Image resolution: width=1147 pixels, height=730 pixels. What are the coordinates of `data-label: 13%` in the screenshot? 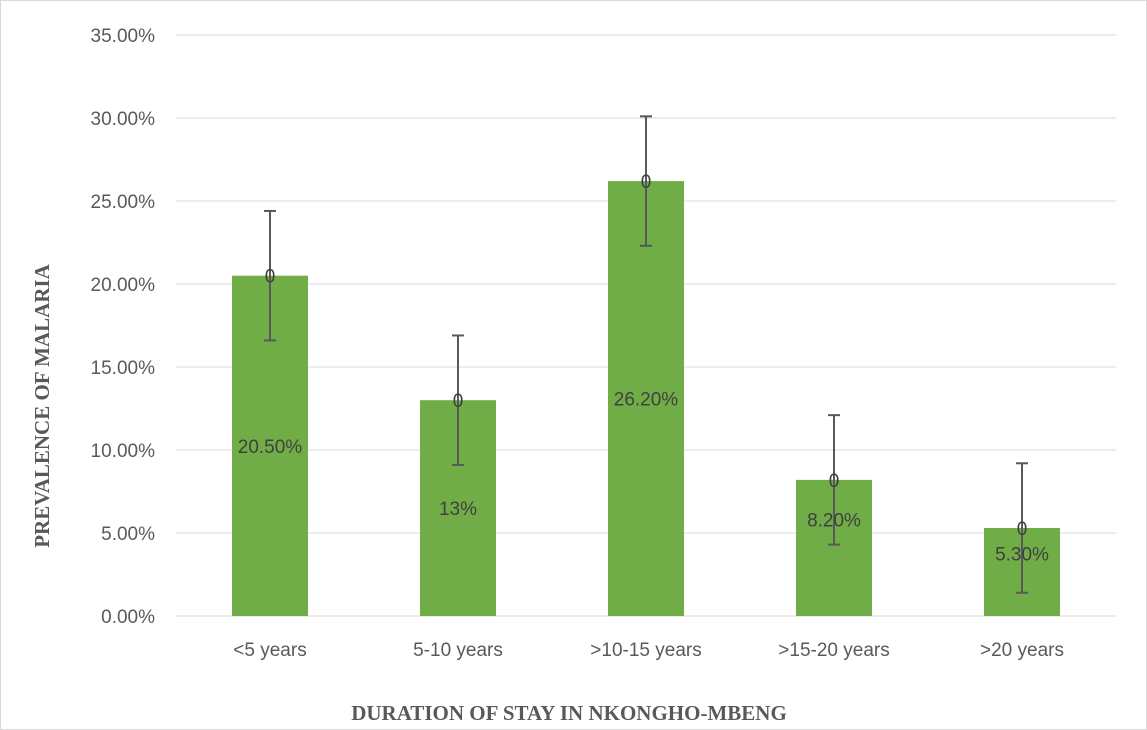 It's located at (458, 509).